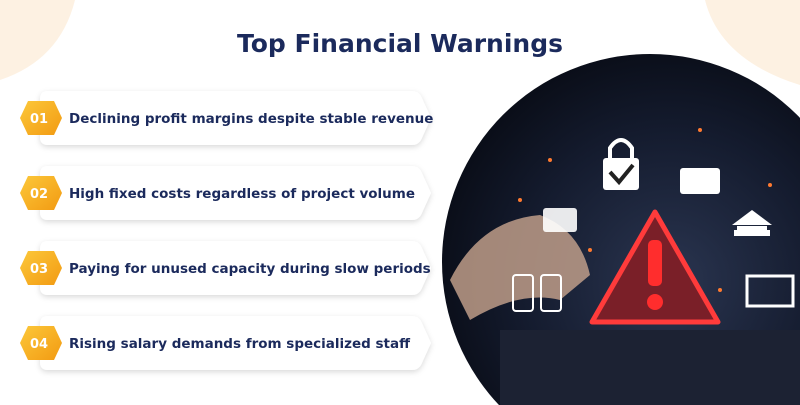 The image size is (800, 405). I want to click on item-number: 01, so click(39, 119).